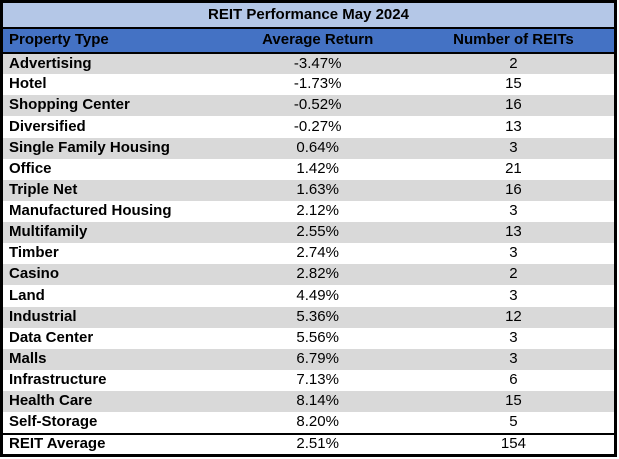 This screenshot has height=459, width=619. I want to click on count-cell: 5, so click(513, 421).